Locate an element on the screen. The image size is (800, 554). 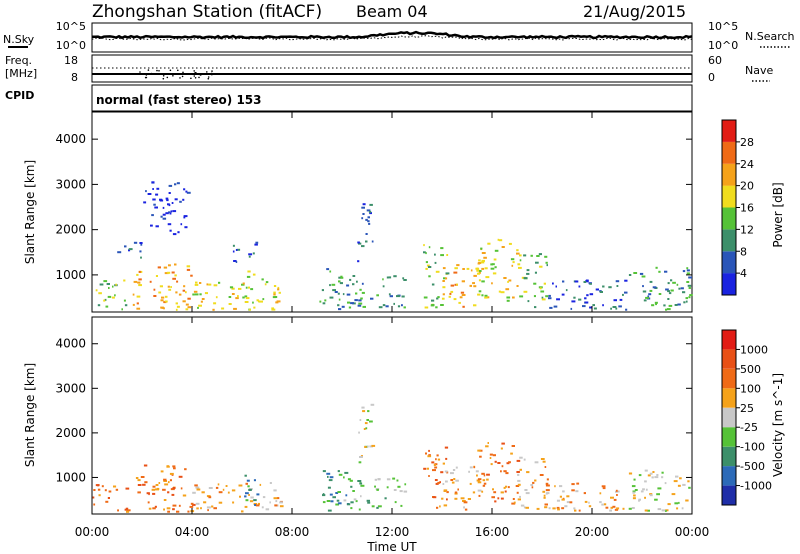
ytick-label: 4000 is located at coordinates (70, 344).